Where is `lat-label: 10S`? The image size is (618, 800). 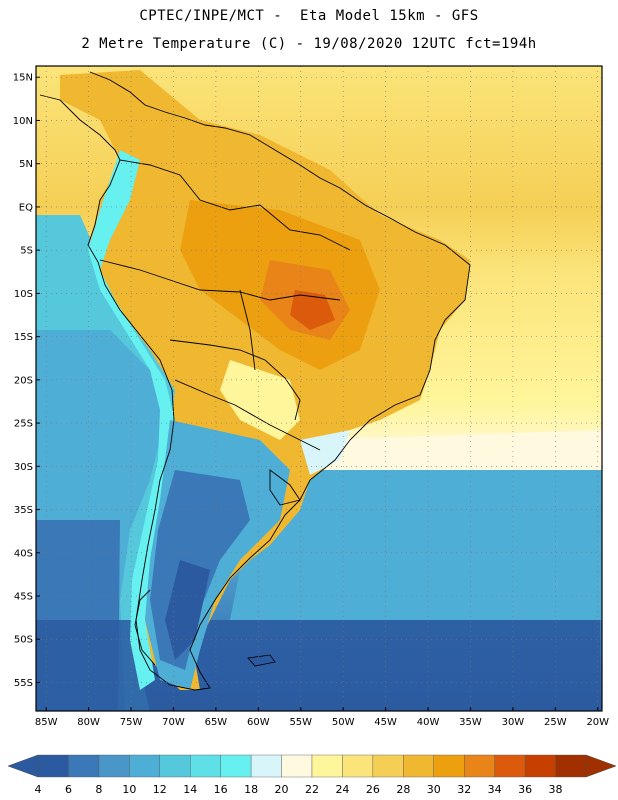 lat-label: 10S is located at coordinates (23, 294).